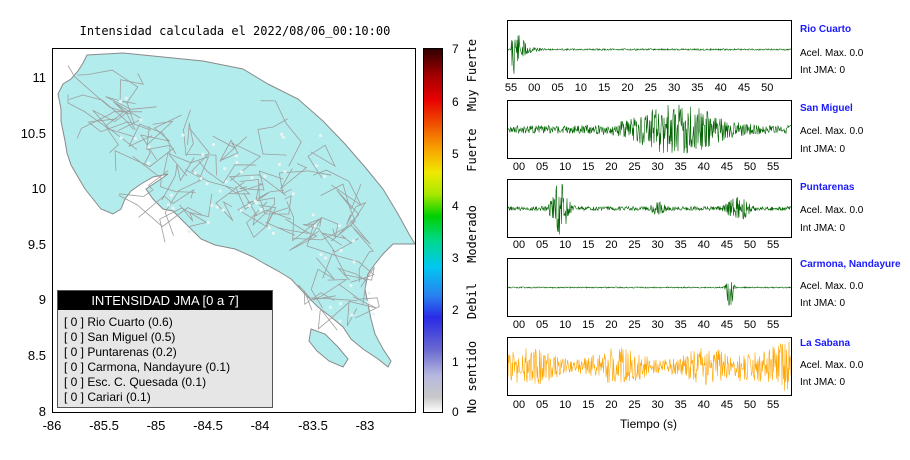 This screenshot has width=910, height=460. Describe the element at coordinates (208, 425) in the screenshot. I see `x-tick-84-5: -84.5` at that location.